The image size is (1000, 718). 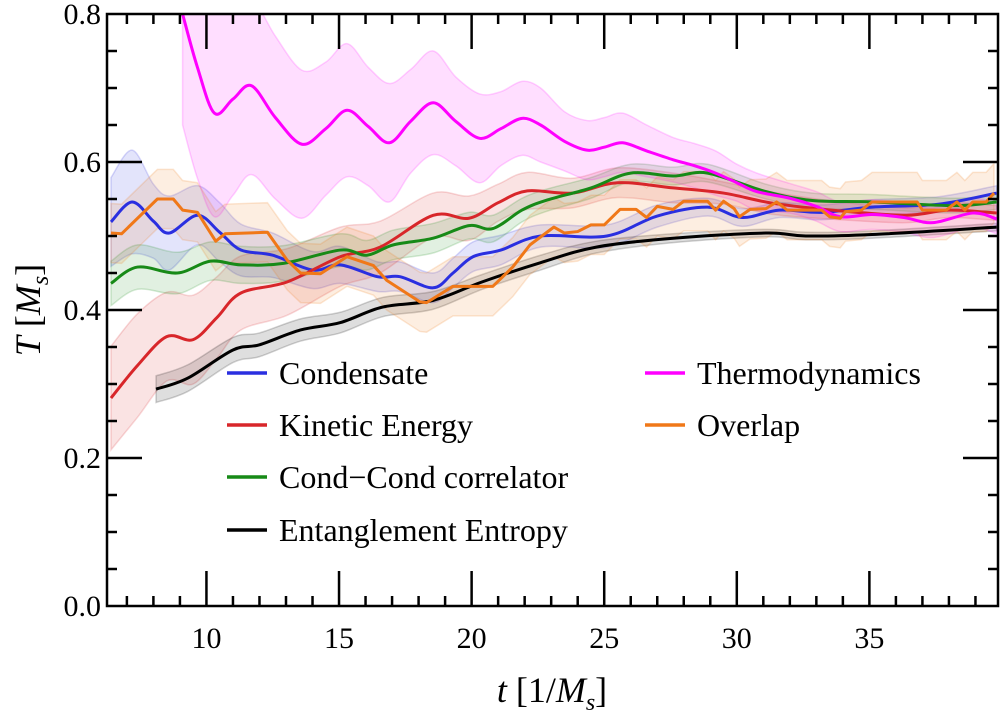 I want to click on legend-item: Cond−Cond correlator, so click(x=397, y=477).